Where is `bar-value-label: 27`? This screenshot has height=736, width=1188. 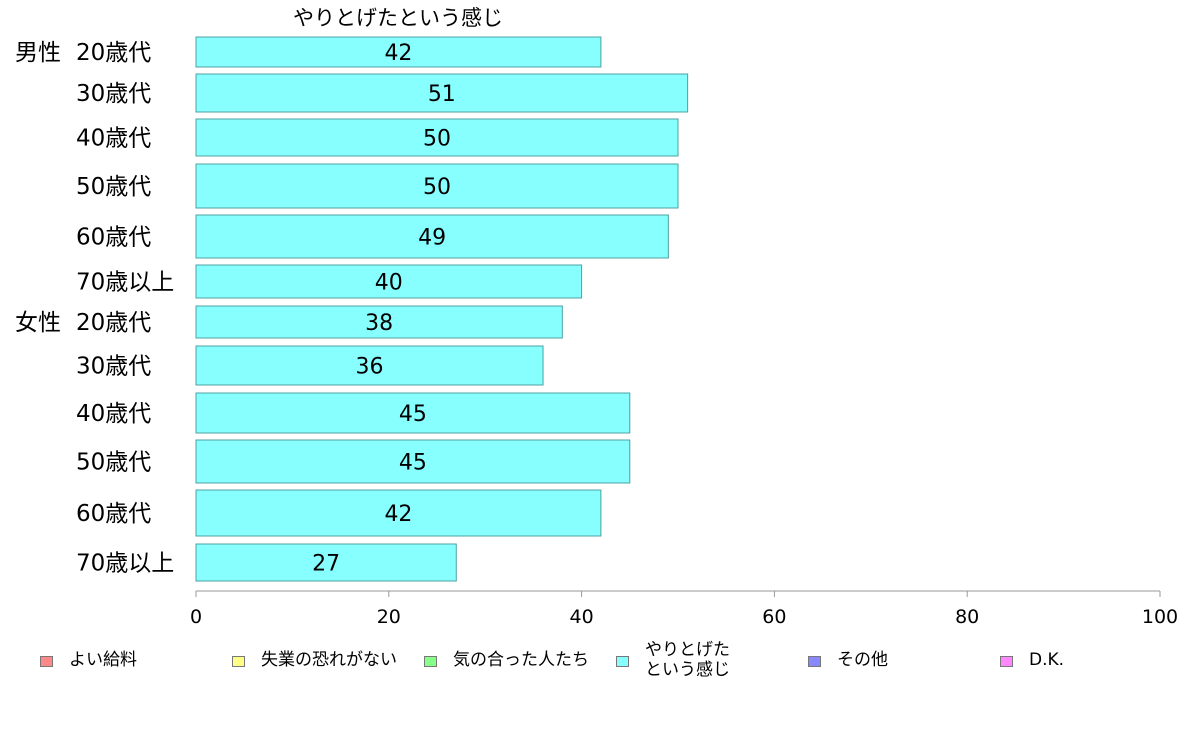
bar-value-label: 27 is located at coordinates (326, 564).